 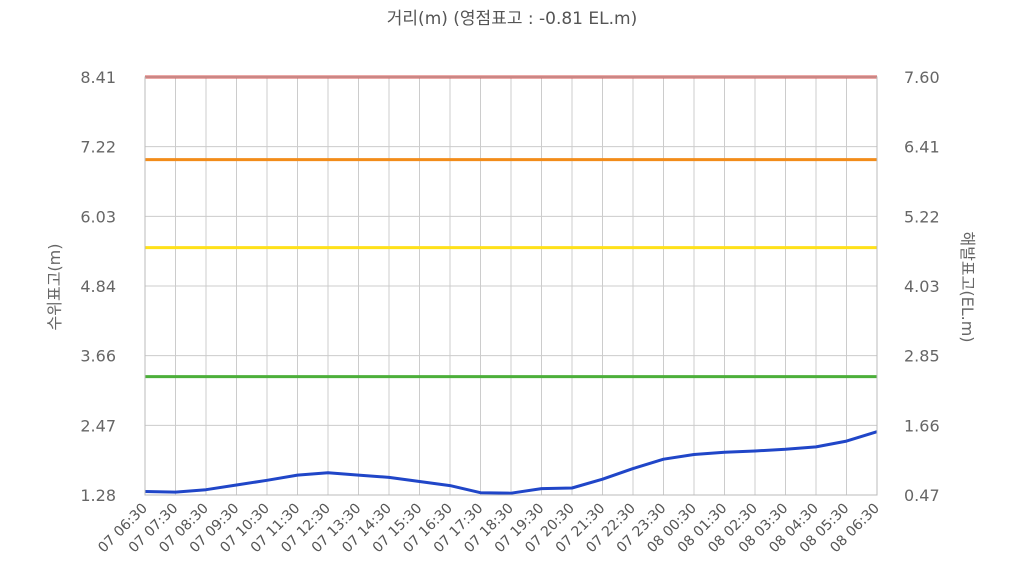 What do you see at coordinates (967, 286) in the screenshot?
I see `y-axis-label-right: 해발표고(EL.m)` at bounding box center [967, 286].